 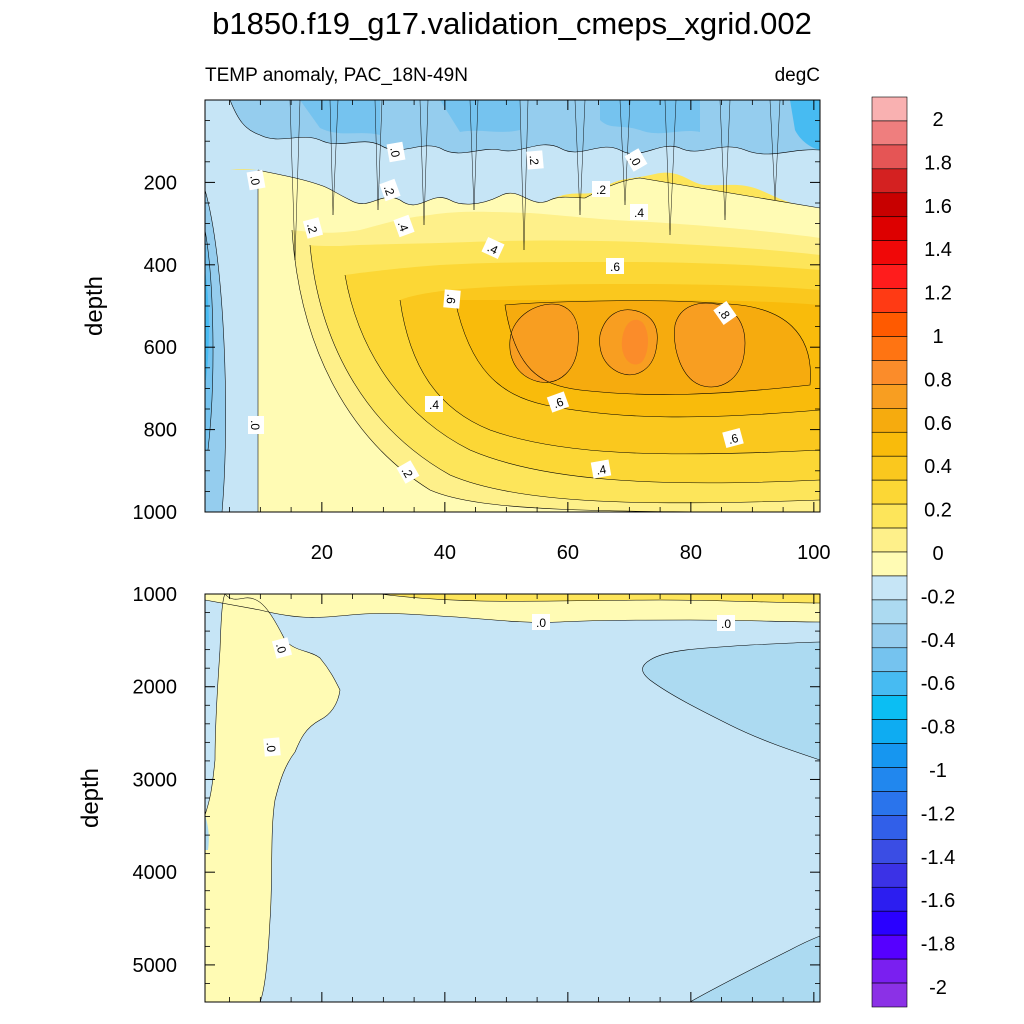 What do you see at coordinates (938, 207) in the screenshot?
I see `colorbar-tick-label: 1.6` at bounding box center [938, 207].